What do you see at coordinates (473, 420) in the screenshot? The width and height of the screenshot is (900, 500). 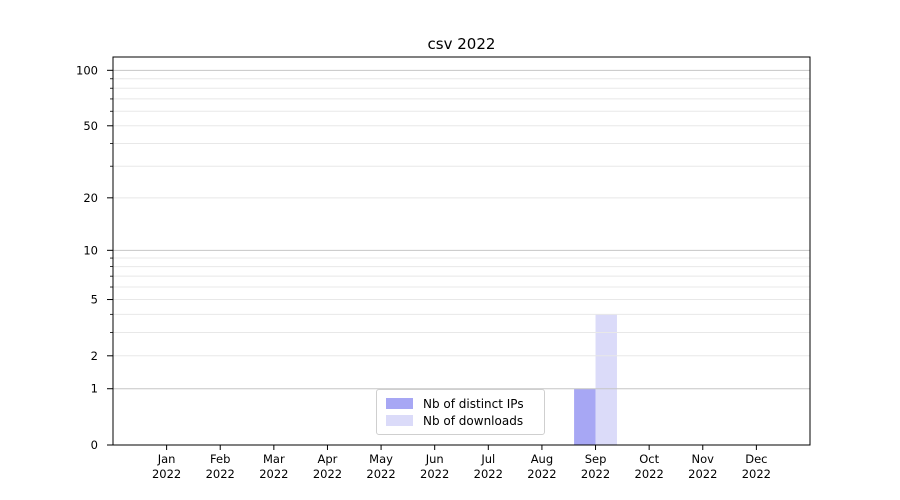 I see `legend-label-downloads: Nb of downloads` at bounding box center [473, 420].